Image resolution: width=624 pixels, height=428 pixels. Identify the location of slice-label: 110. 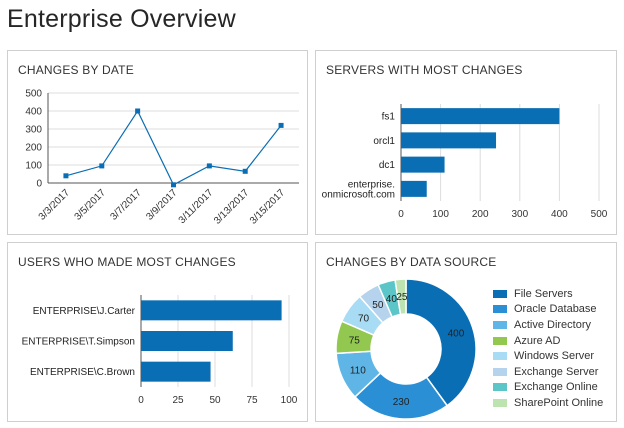
(358, 370).